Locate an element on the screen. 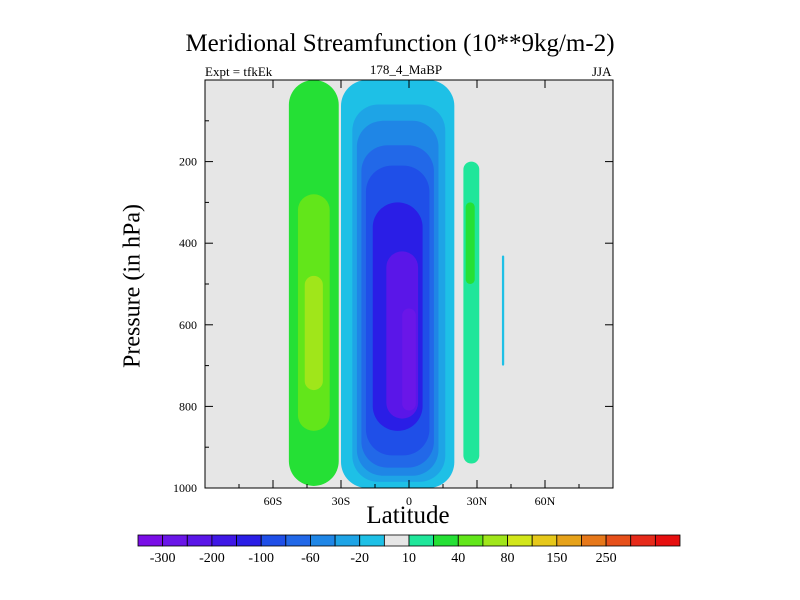 This screenshot has width=800, height=600. colorbar-label: -200 is located at coordinates (212, 558).